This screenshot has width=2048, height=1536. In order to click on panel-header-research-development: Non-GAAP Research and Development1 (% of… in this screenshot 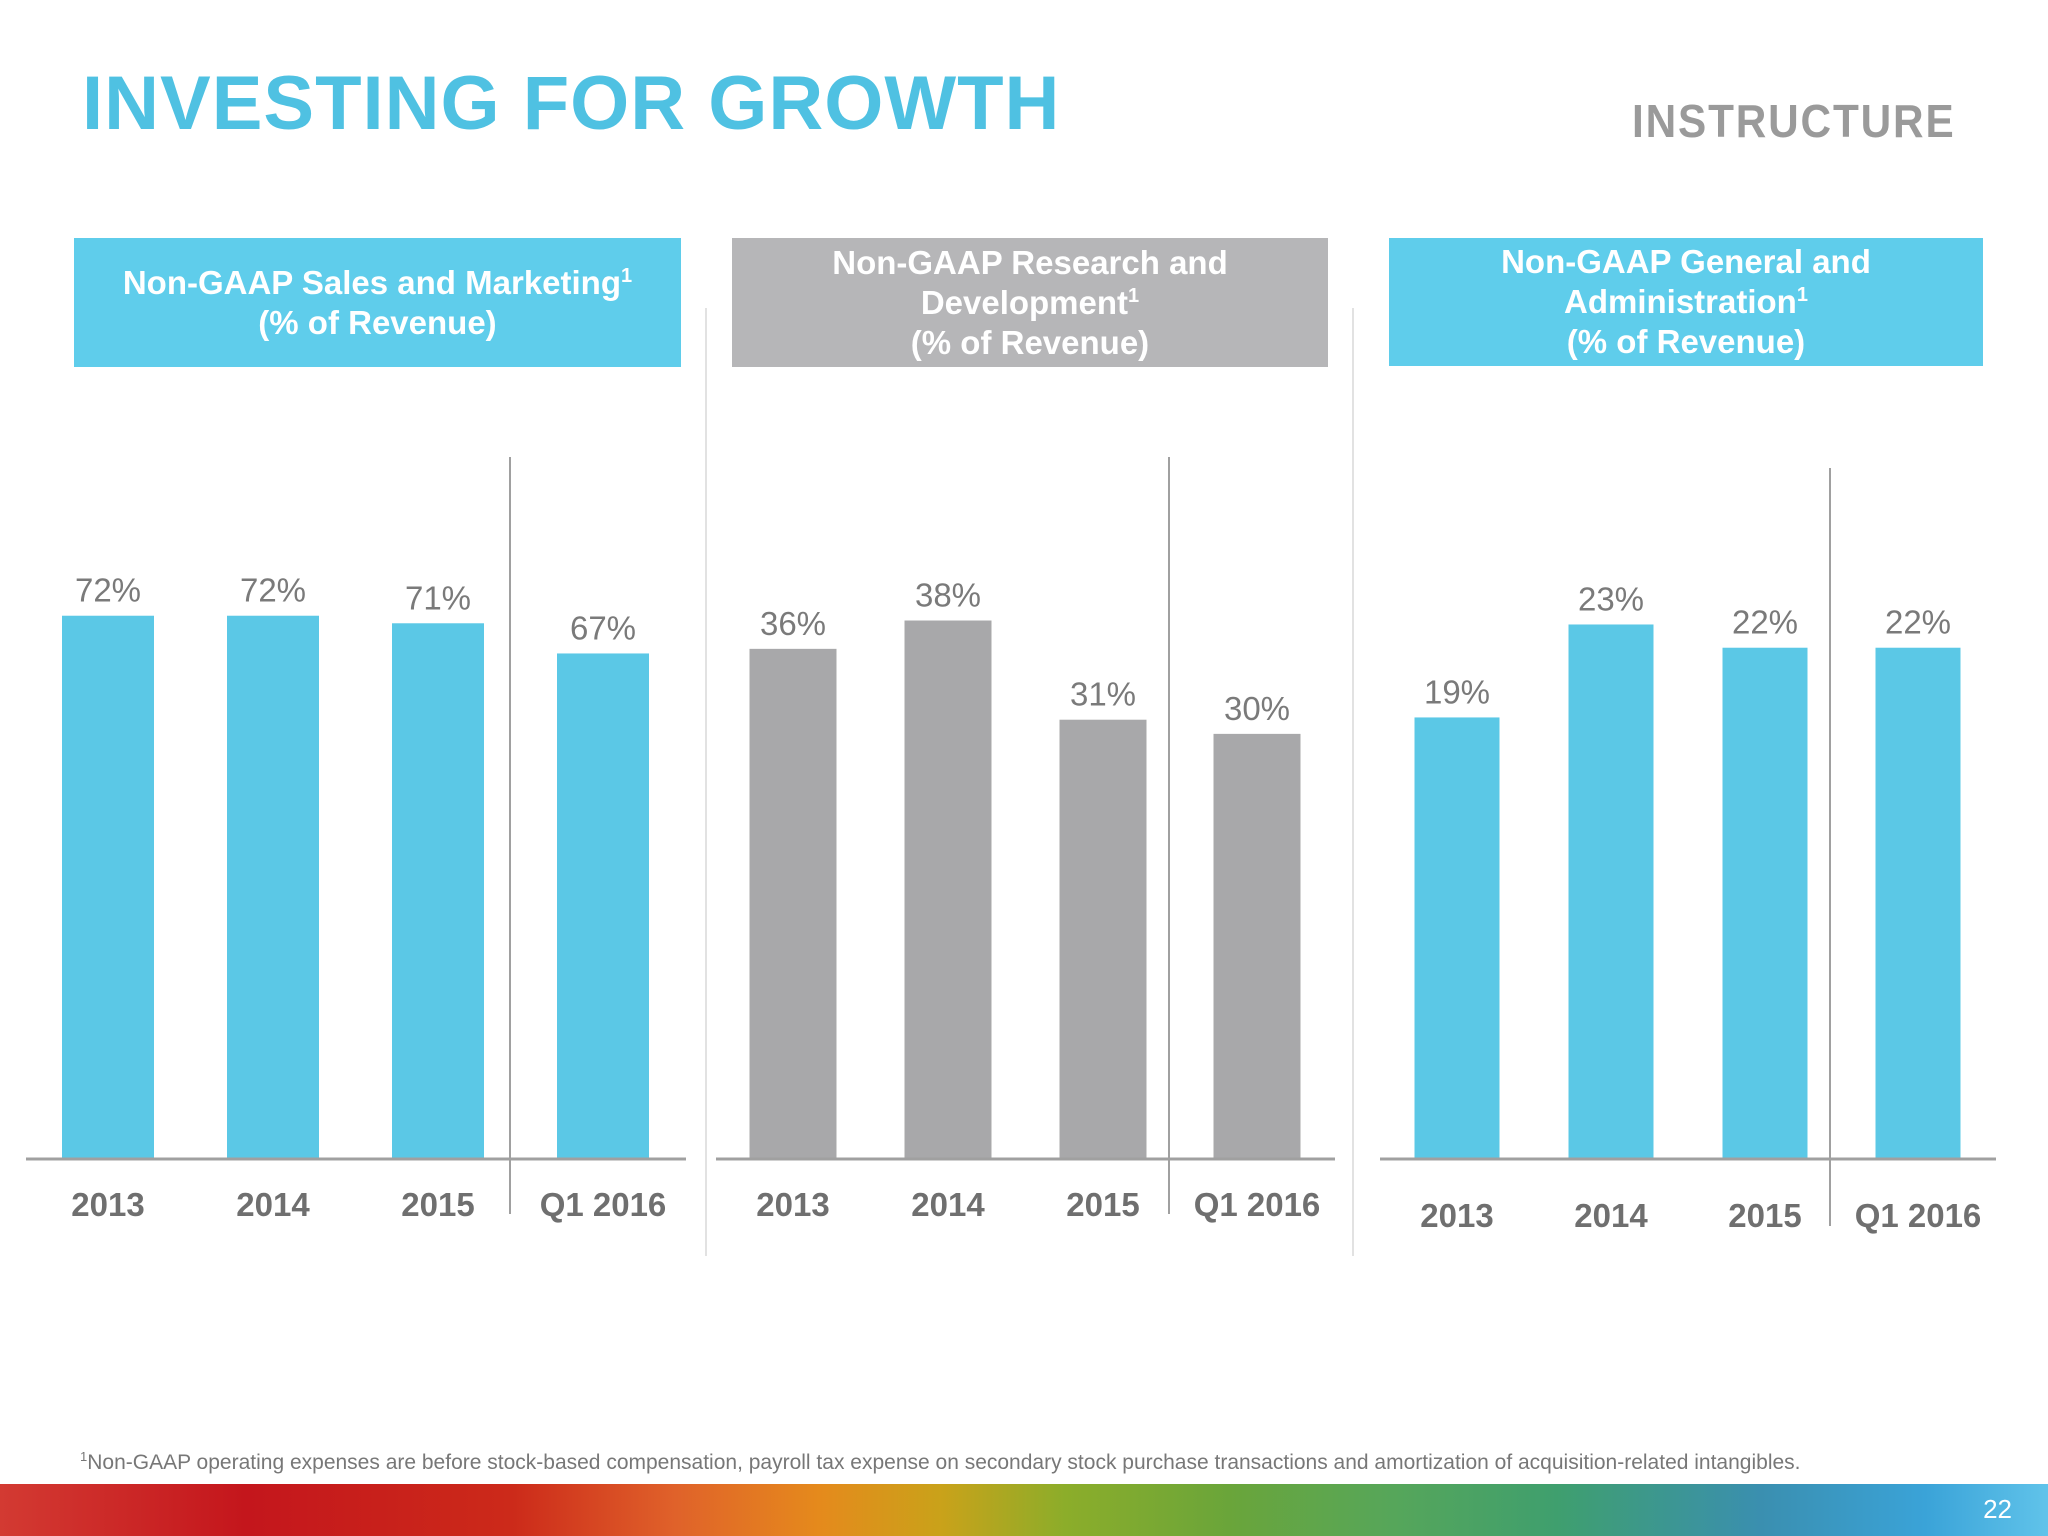, I will do `click(1030, 302)`.